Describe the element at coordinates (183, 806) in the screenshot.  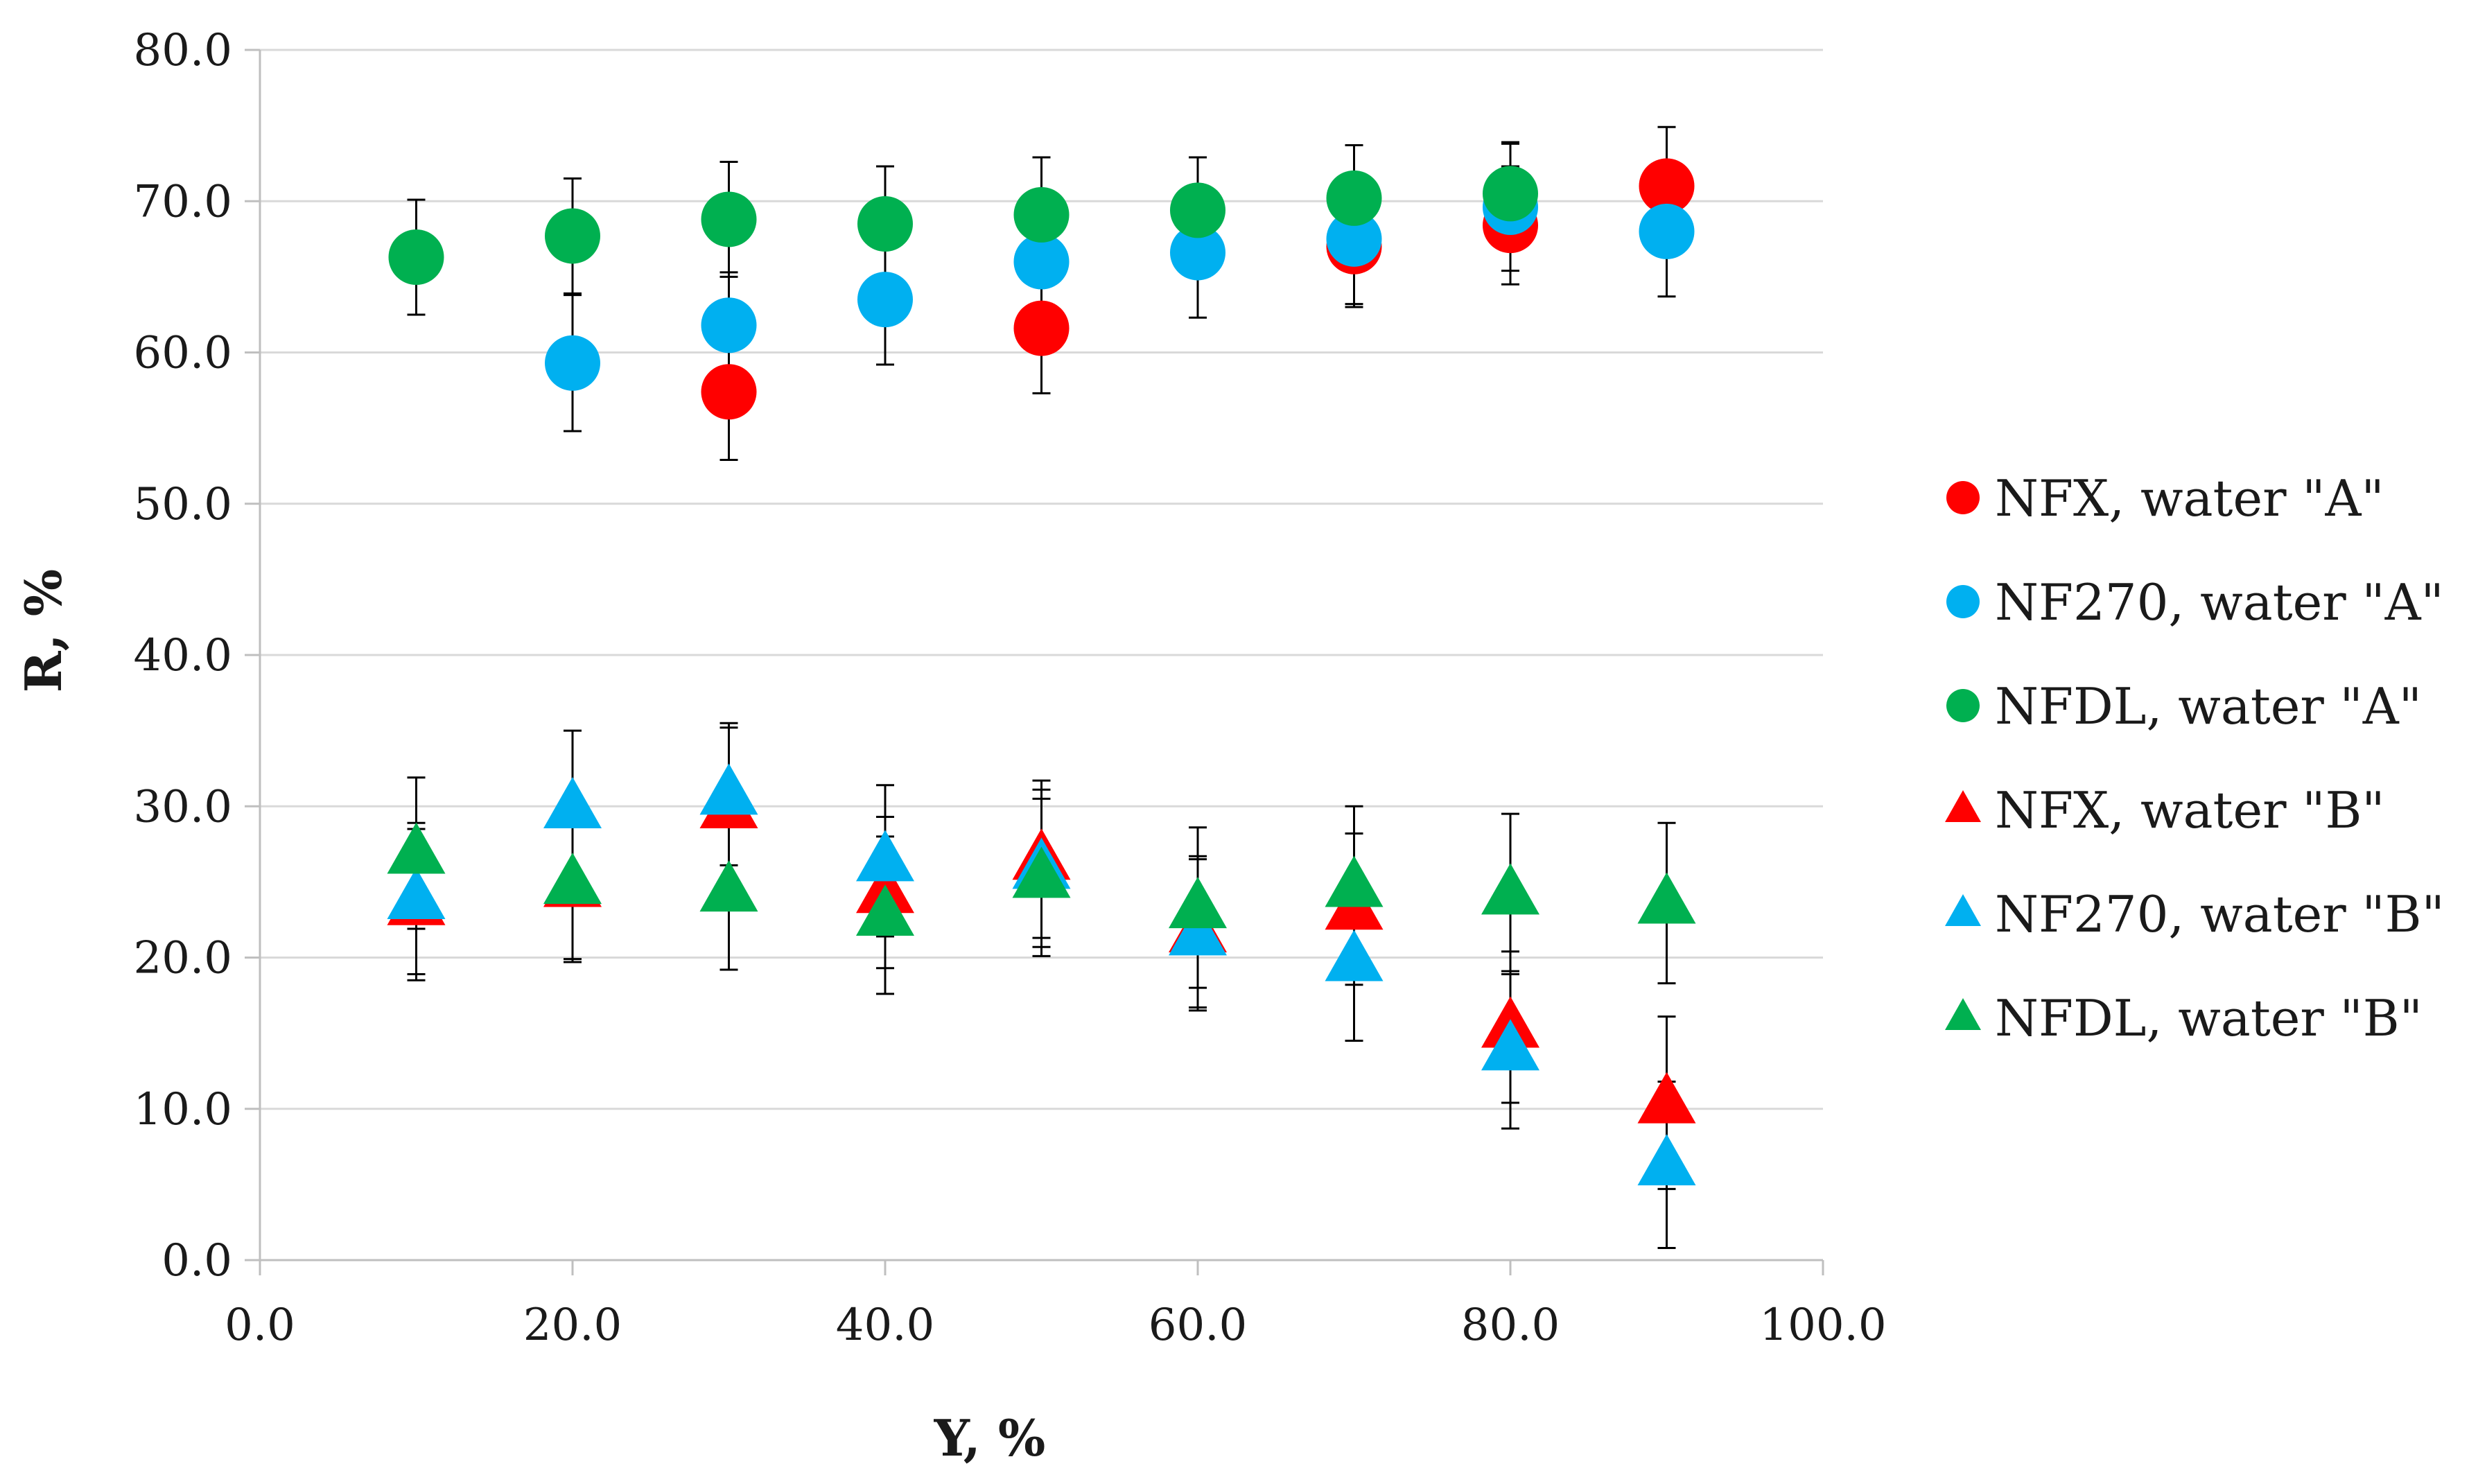
I see `y-tick-label: 30.0` at that location.